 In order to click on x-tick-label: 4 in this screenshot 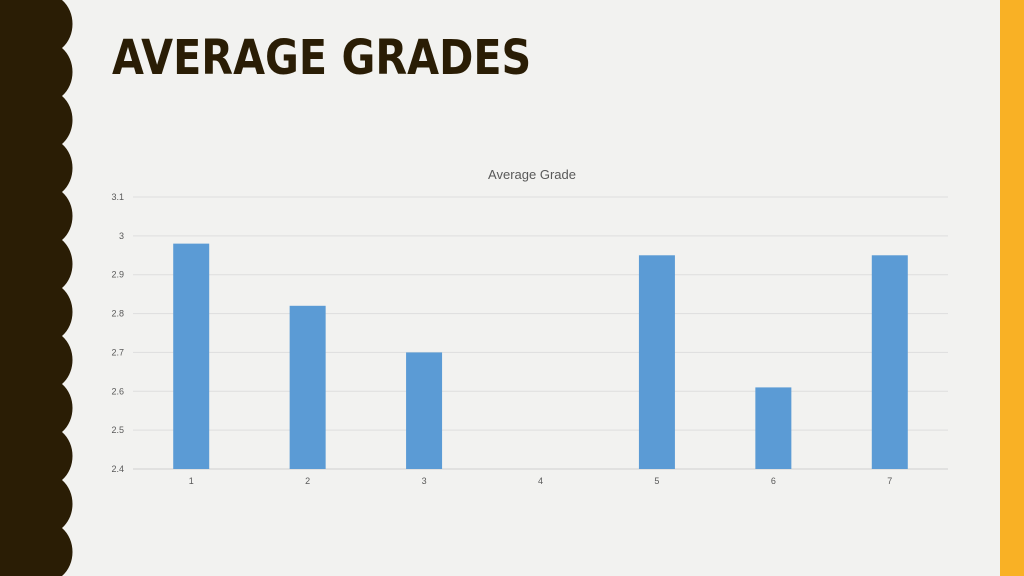, I will do `click(540, 481)`.